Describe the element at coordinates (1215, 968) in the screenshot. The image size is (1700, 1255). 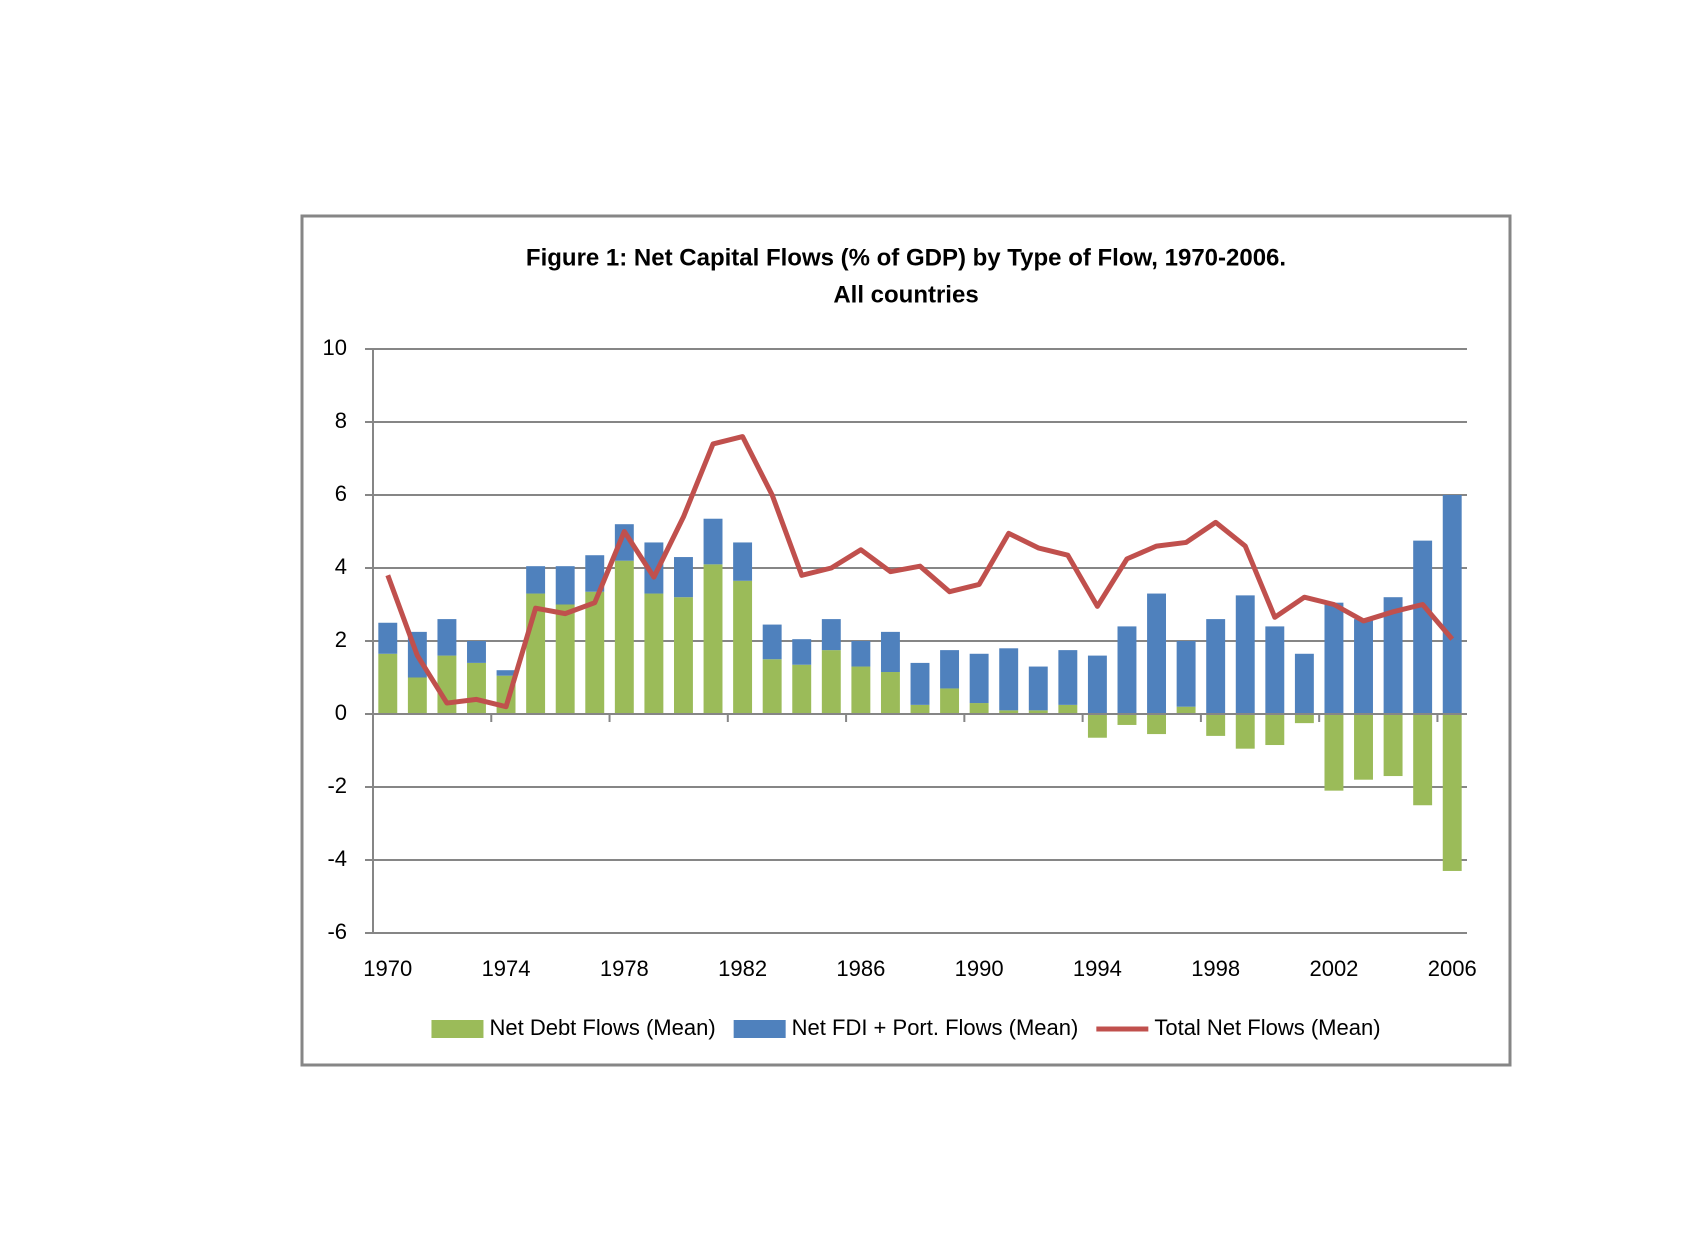
I see `x-tick-label: 1998` at that location.